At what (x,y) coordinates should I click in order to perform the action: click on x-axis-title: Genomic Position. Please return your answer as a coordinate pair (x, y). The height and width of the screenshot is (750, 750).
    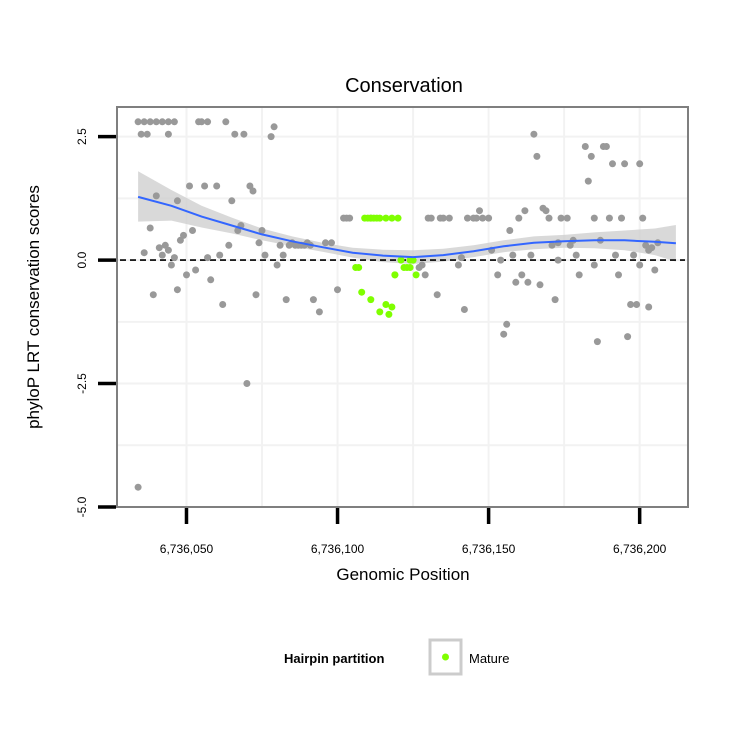
    Looking at the image, I should click on (402, 574).